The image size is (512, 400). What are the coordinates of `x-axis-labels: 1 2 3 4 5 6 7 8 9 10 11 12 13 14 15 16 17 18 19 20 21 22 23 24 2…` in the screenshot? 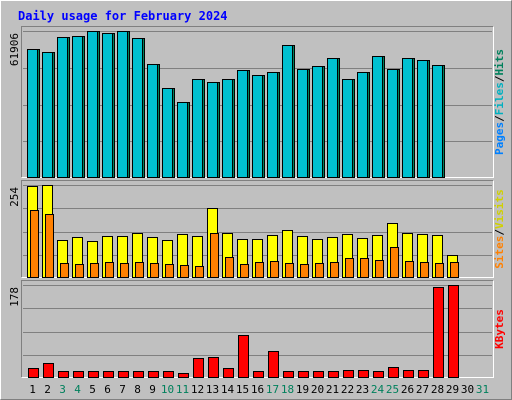 It's located at (259, 389).